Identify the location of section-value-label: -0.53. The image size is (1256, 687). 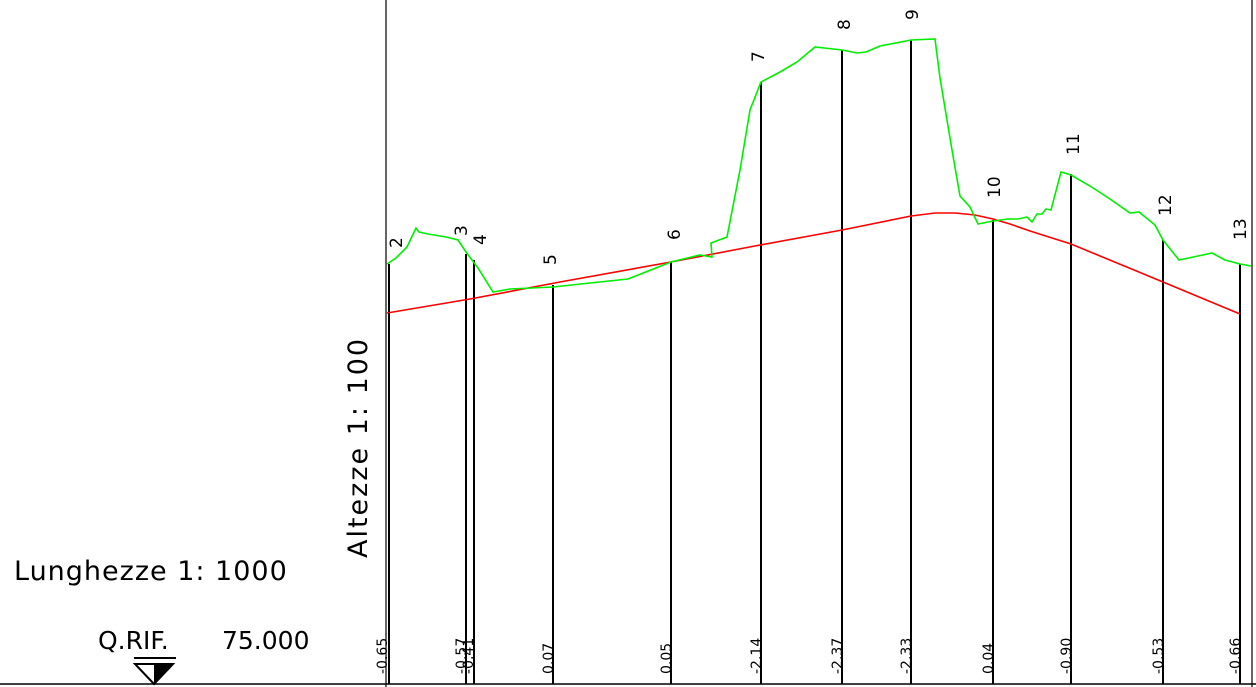
(1159, 656).